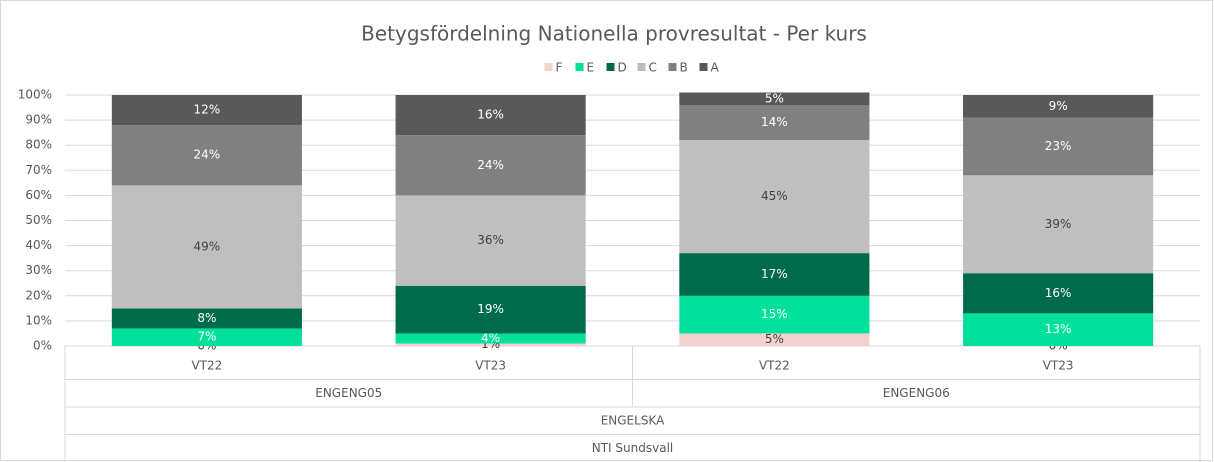  Describe the element at coordinates (35, 95) in the screenshot. I see `y-tick-label: 100%` at that location.